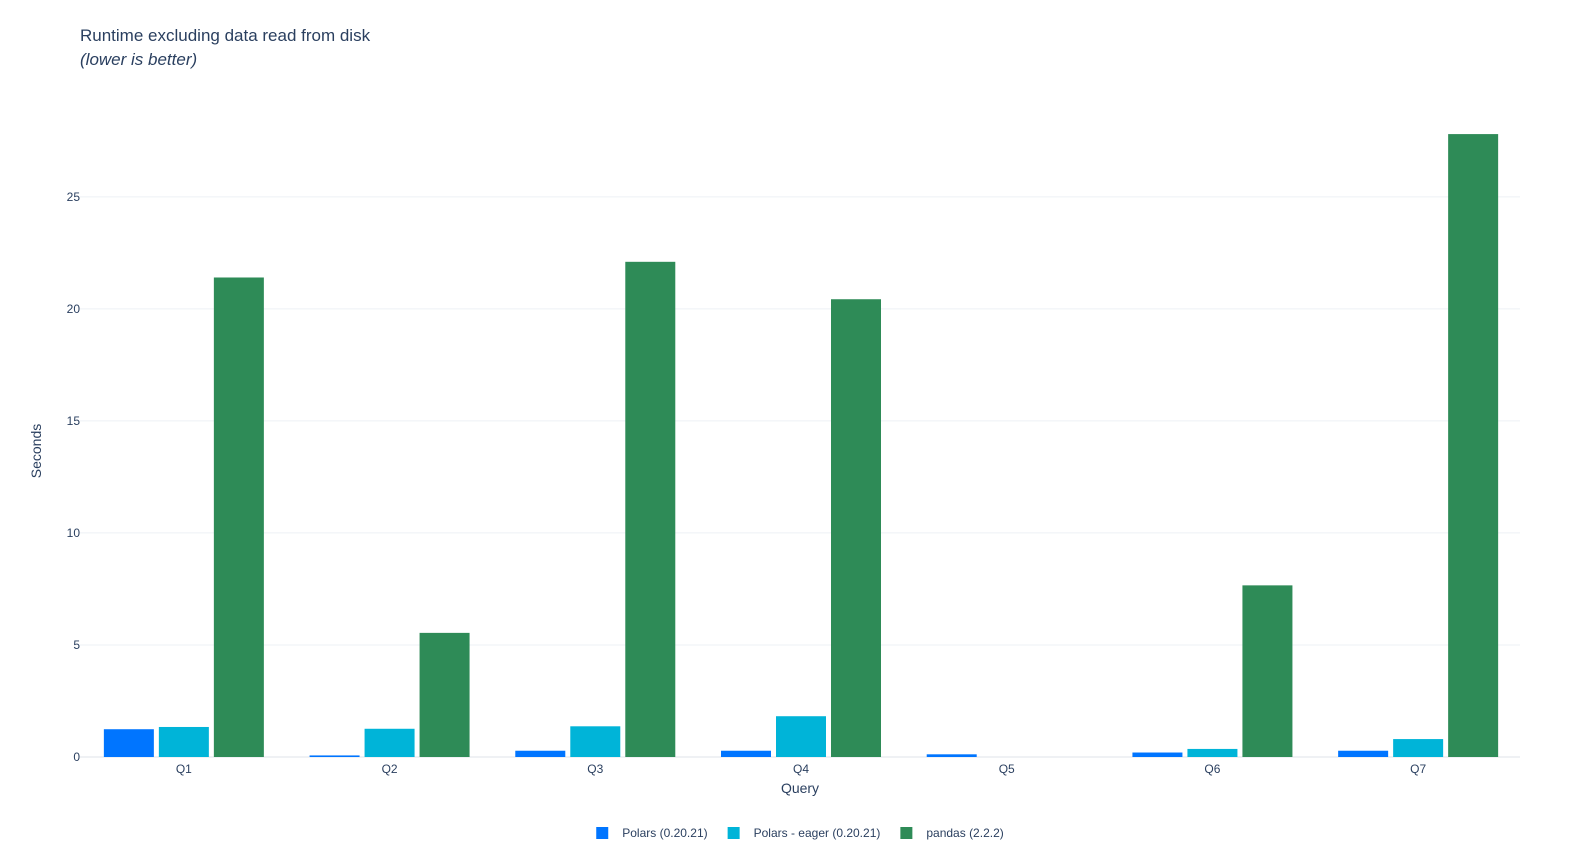 The image size is (1584, 849). Describe the element at coordinates (74, 309) in the screenshot. I see `y-tick-label: 20` at that location.